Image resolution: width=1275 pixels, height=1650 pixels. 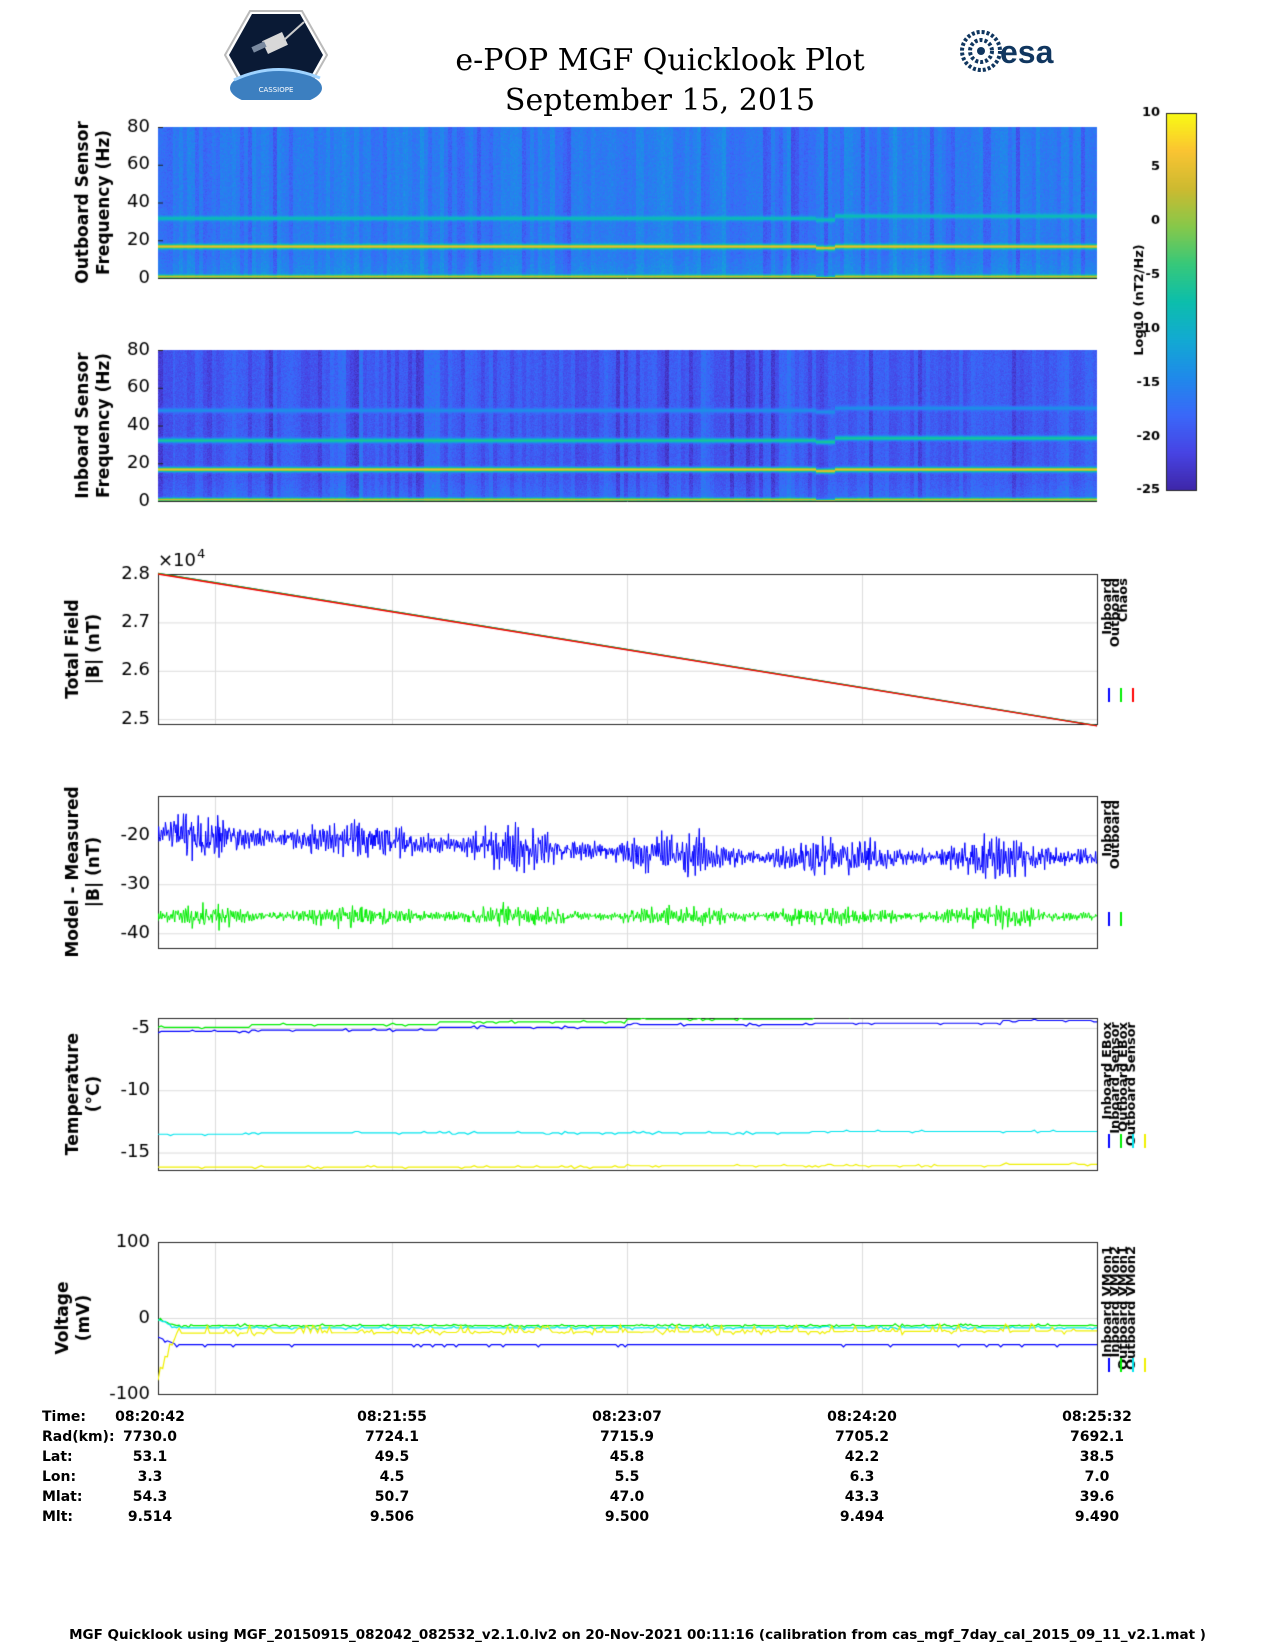 What do you see at coordinates (627, 1437) in the screenshot?
I see `table-cell: 7715.9` at bounding box center [627, 1437].